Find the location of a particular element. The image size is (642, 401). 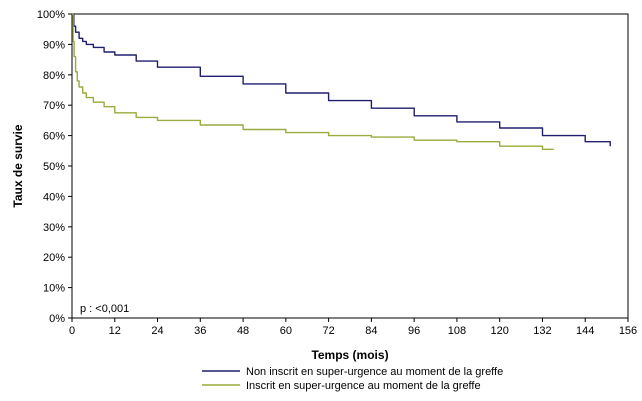

y-tick-label: 10% is located at coordinates (54, 289).